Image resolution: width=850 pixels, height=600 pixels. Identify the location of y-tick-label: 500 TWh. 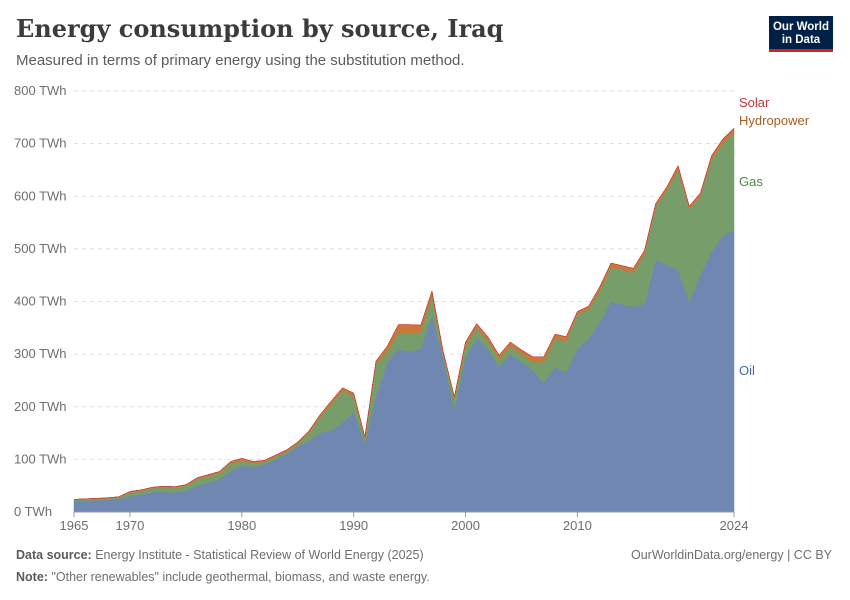
(40, 248).